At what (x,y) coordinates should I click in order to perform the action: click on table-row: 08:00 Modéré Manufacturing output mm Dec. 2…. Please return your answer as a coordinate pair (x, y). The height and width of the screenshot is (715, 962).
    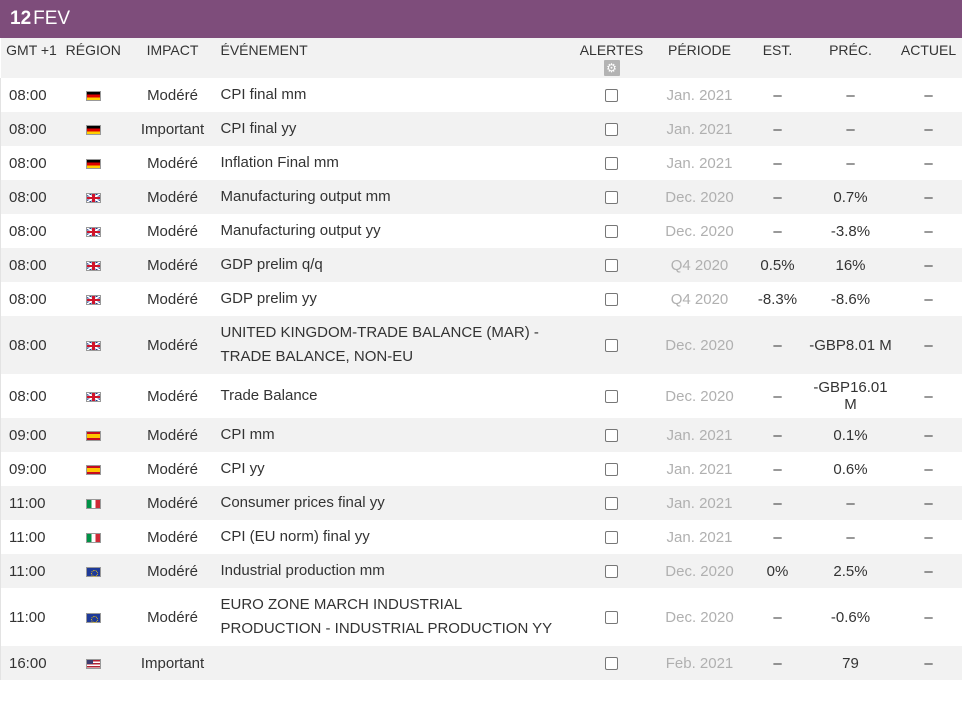
    Looking at the image, I should click on (481, 197).